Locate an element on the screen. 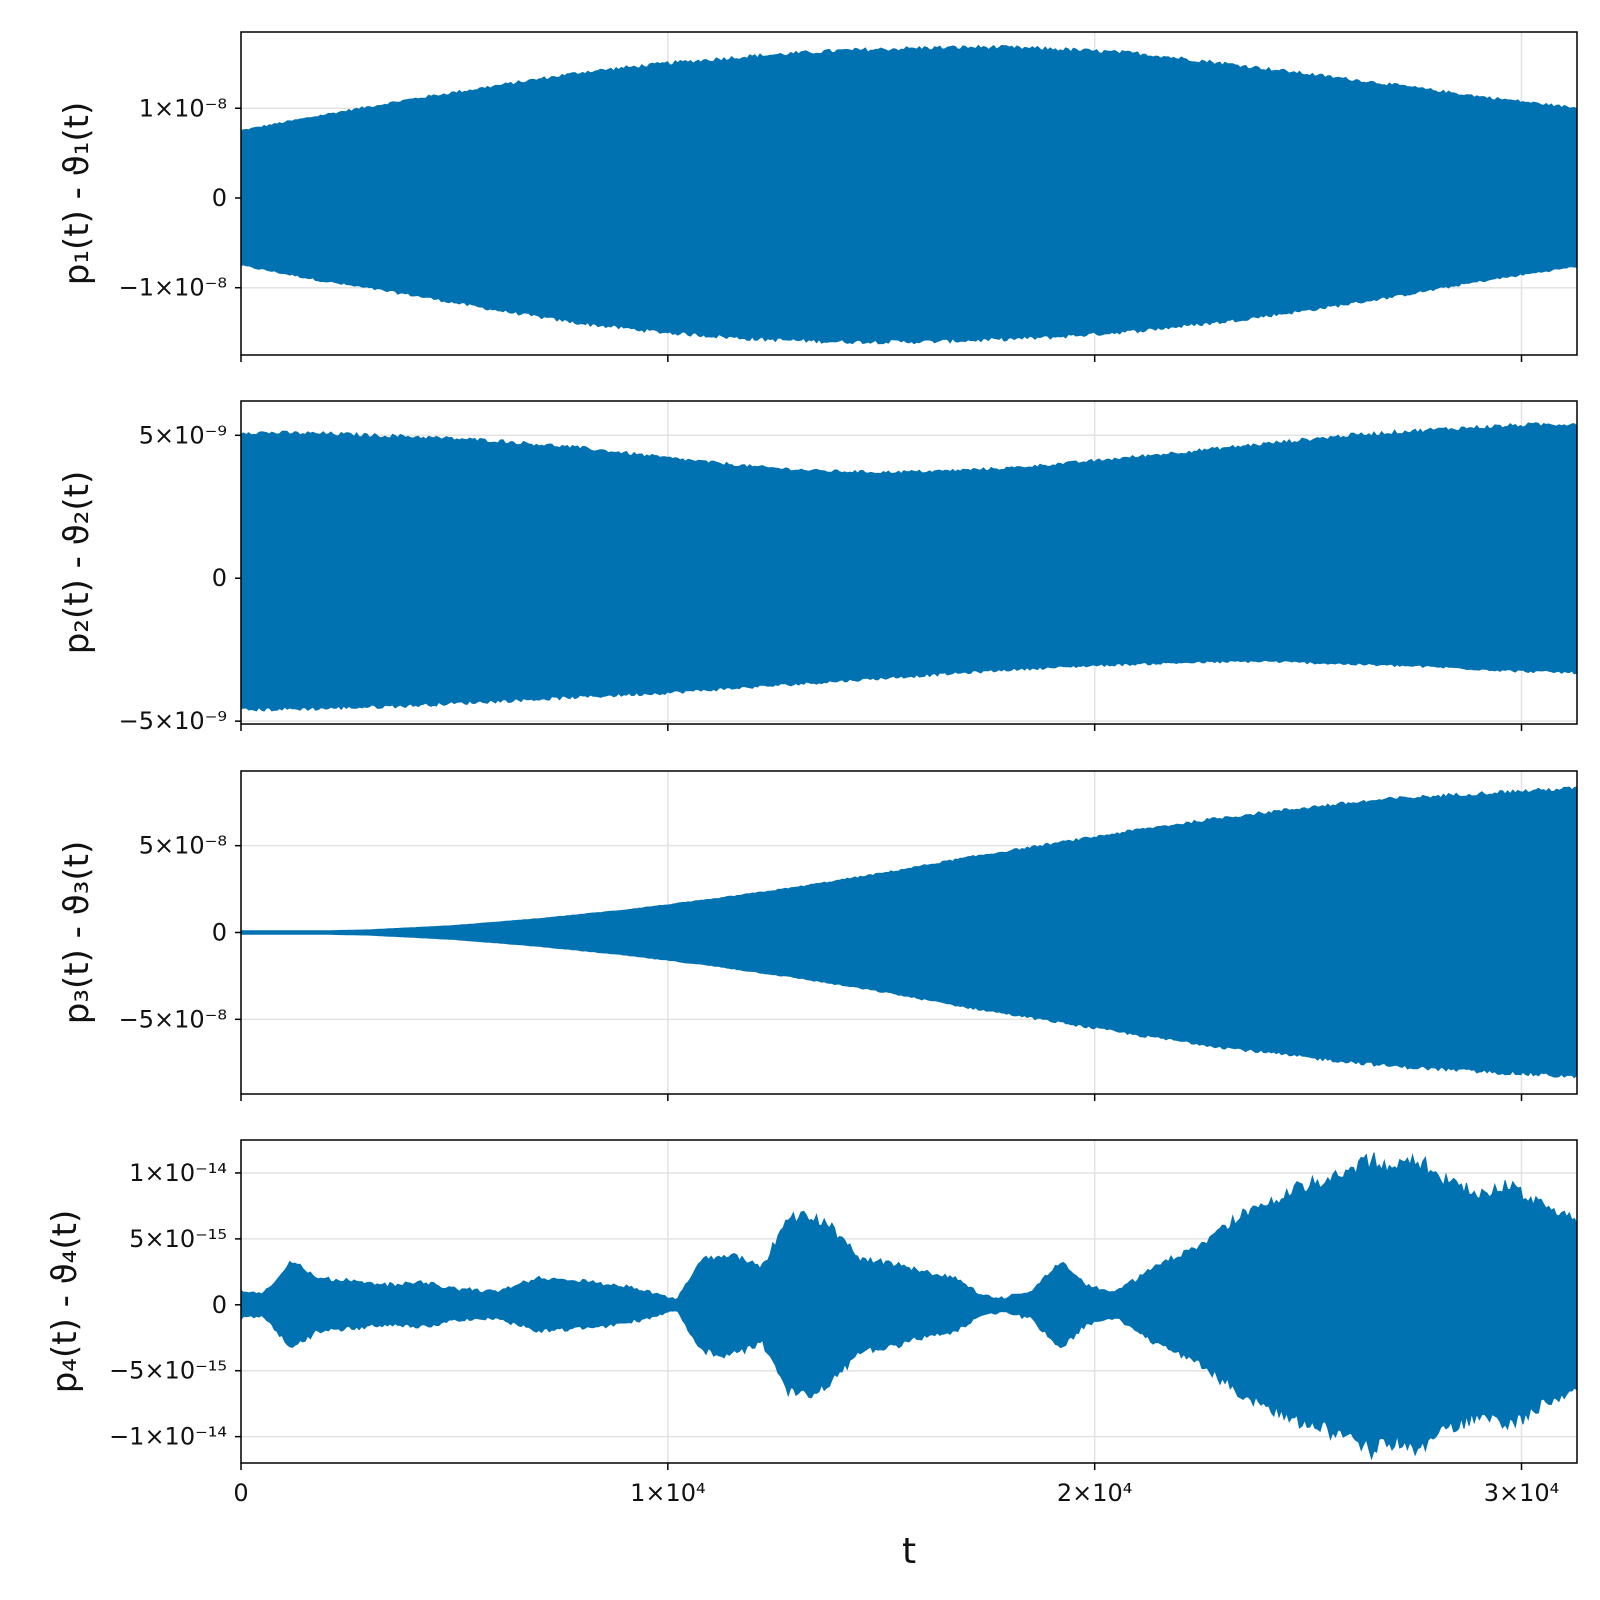 The image size is (1600, 1600). y-axis-label: p₄(t) - ϑ₄(t) is located at coordinates (65, 1302).